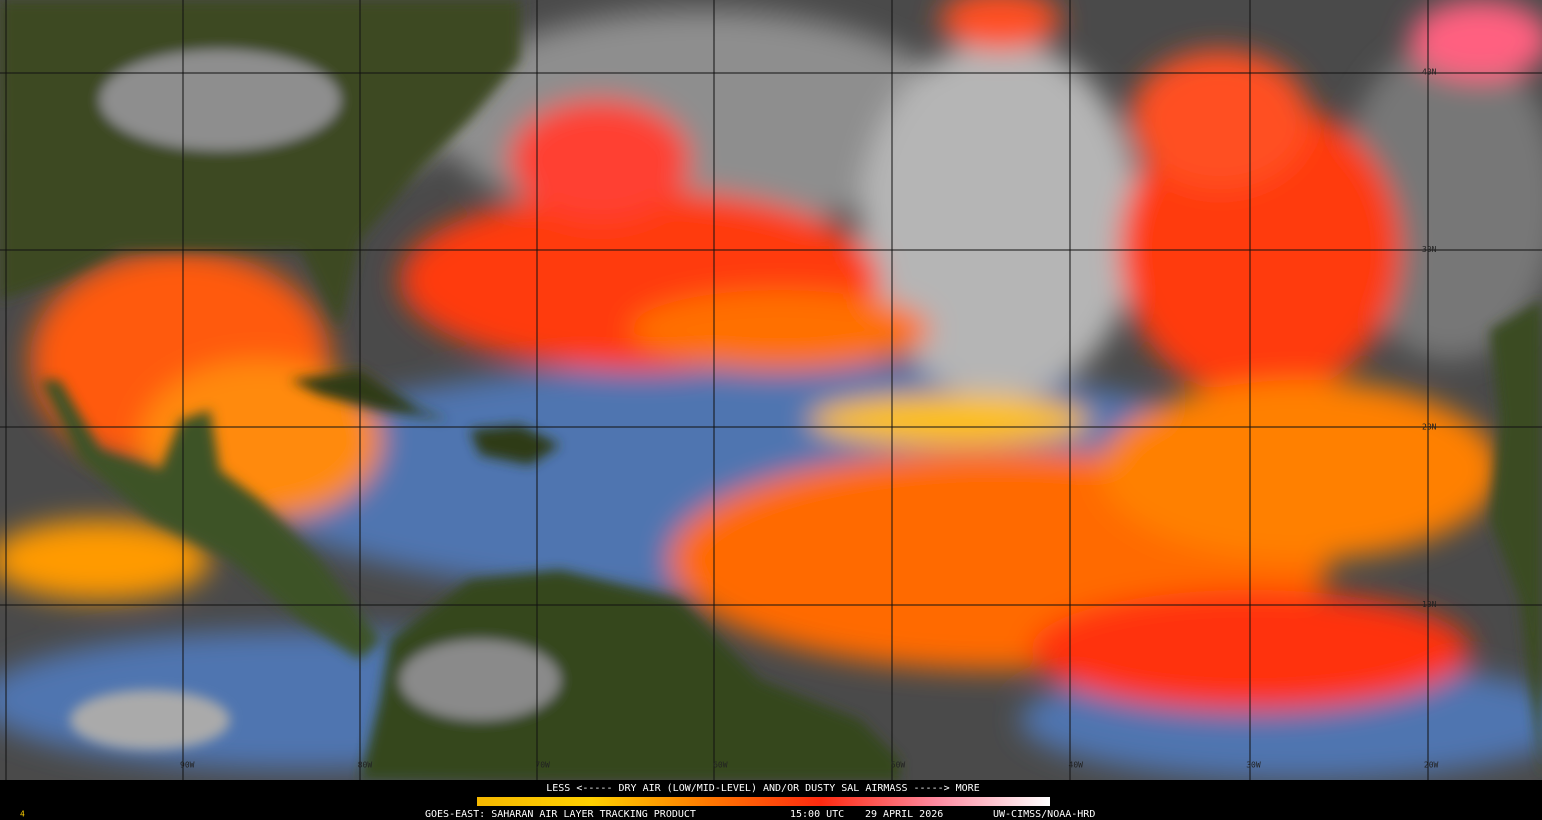 Image resolution: width=1542 pixels, height=820 pixels. Describe the element at coordinates (1431, 765) in the screenshot. I see `longitude-label: 20W` at that location.